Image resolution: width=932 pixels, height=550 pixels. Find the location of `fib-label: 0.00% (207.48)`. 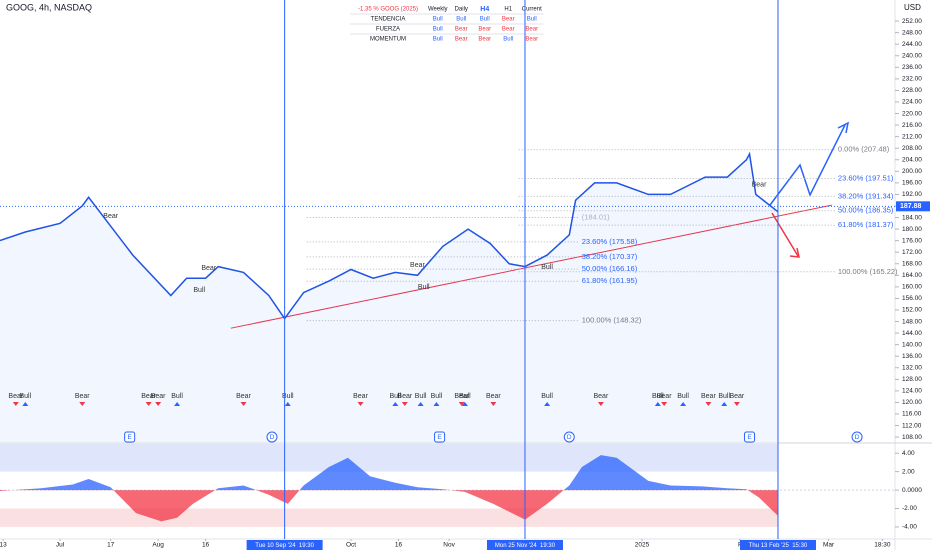

fib-label: 0.00% (207.48) is located at coordinates (864, 149).